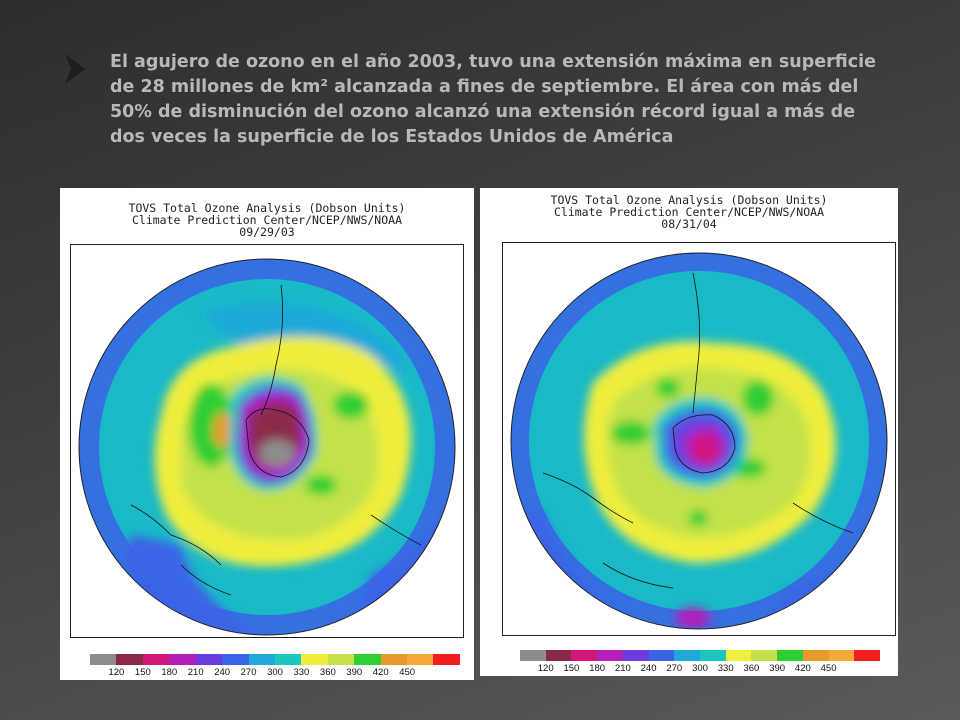 This screenshot has height=720, width=960. What do you see at coordinates (689, 224) in the screenshot?
I see `map-date: 08/31/04` at bounding box center [689, 224].